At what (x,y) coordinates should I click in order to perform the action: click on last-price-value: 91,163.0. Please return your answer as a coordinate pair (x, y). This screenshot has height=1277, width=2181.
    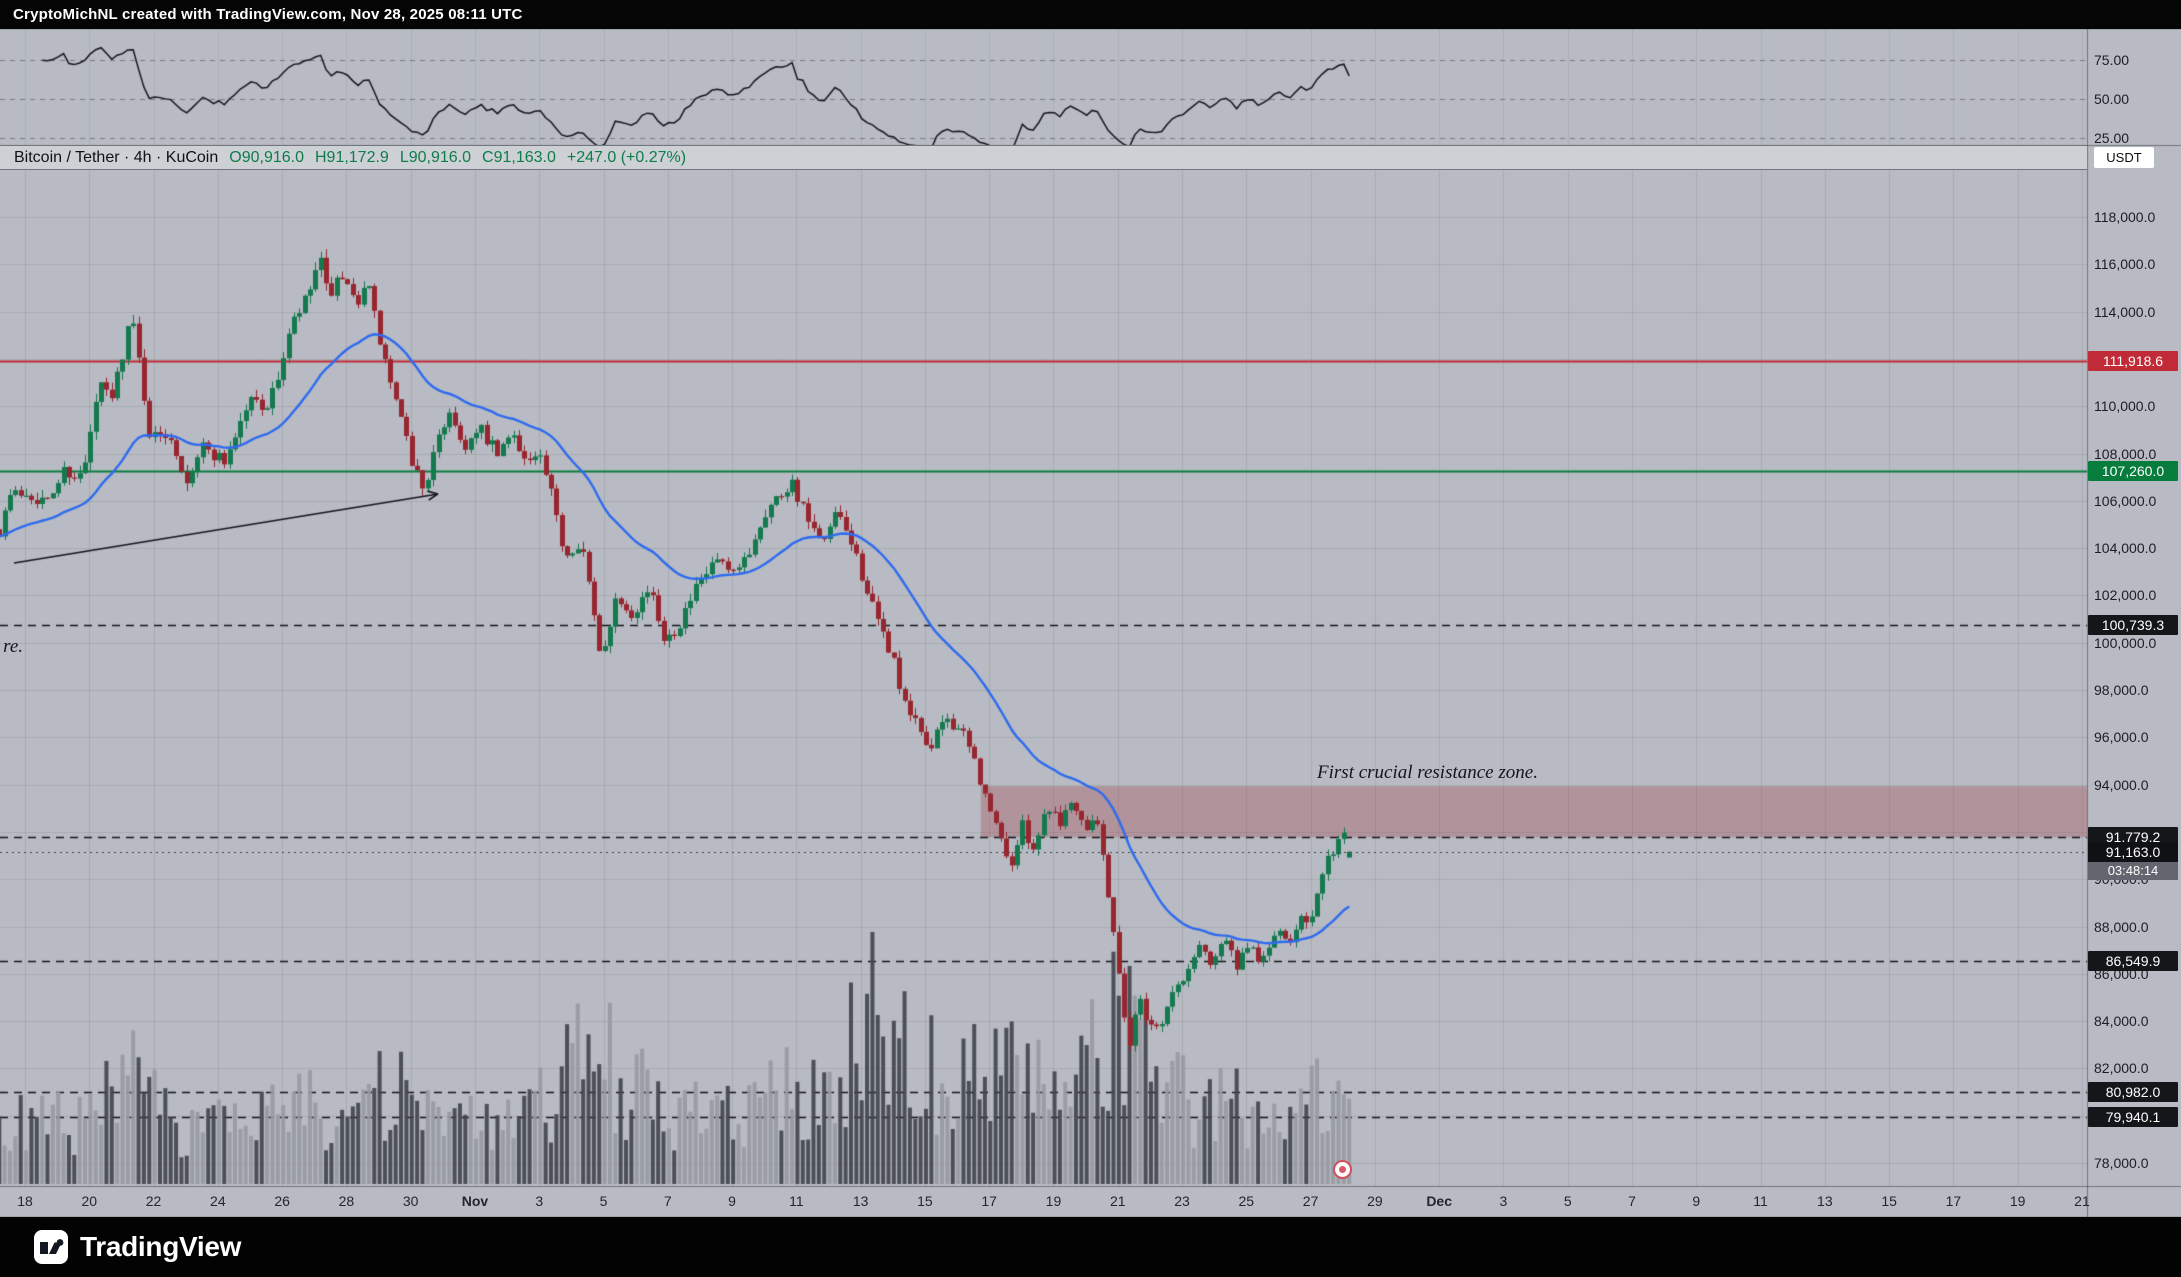
    Looking at the image, I should click on (2133, 851).